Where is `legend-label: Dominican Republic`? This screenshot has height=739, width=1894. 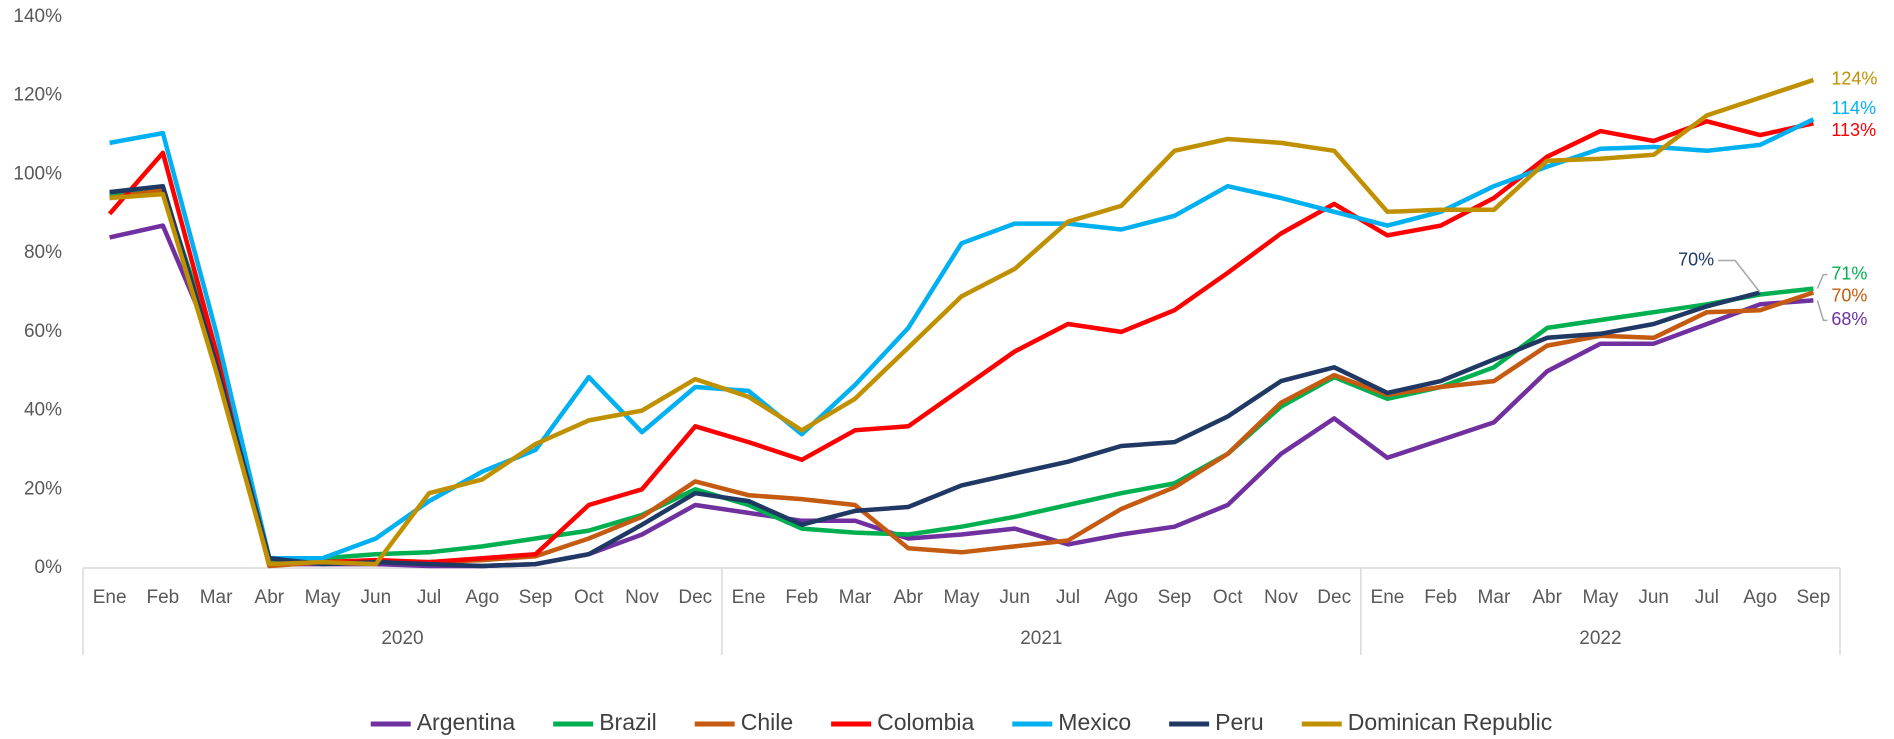
legend-label: Dominican Republic is located at coordinates (1450, 722).